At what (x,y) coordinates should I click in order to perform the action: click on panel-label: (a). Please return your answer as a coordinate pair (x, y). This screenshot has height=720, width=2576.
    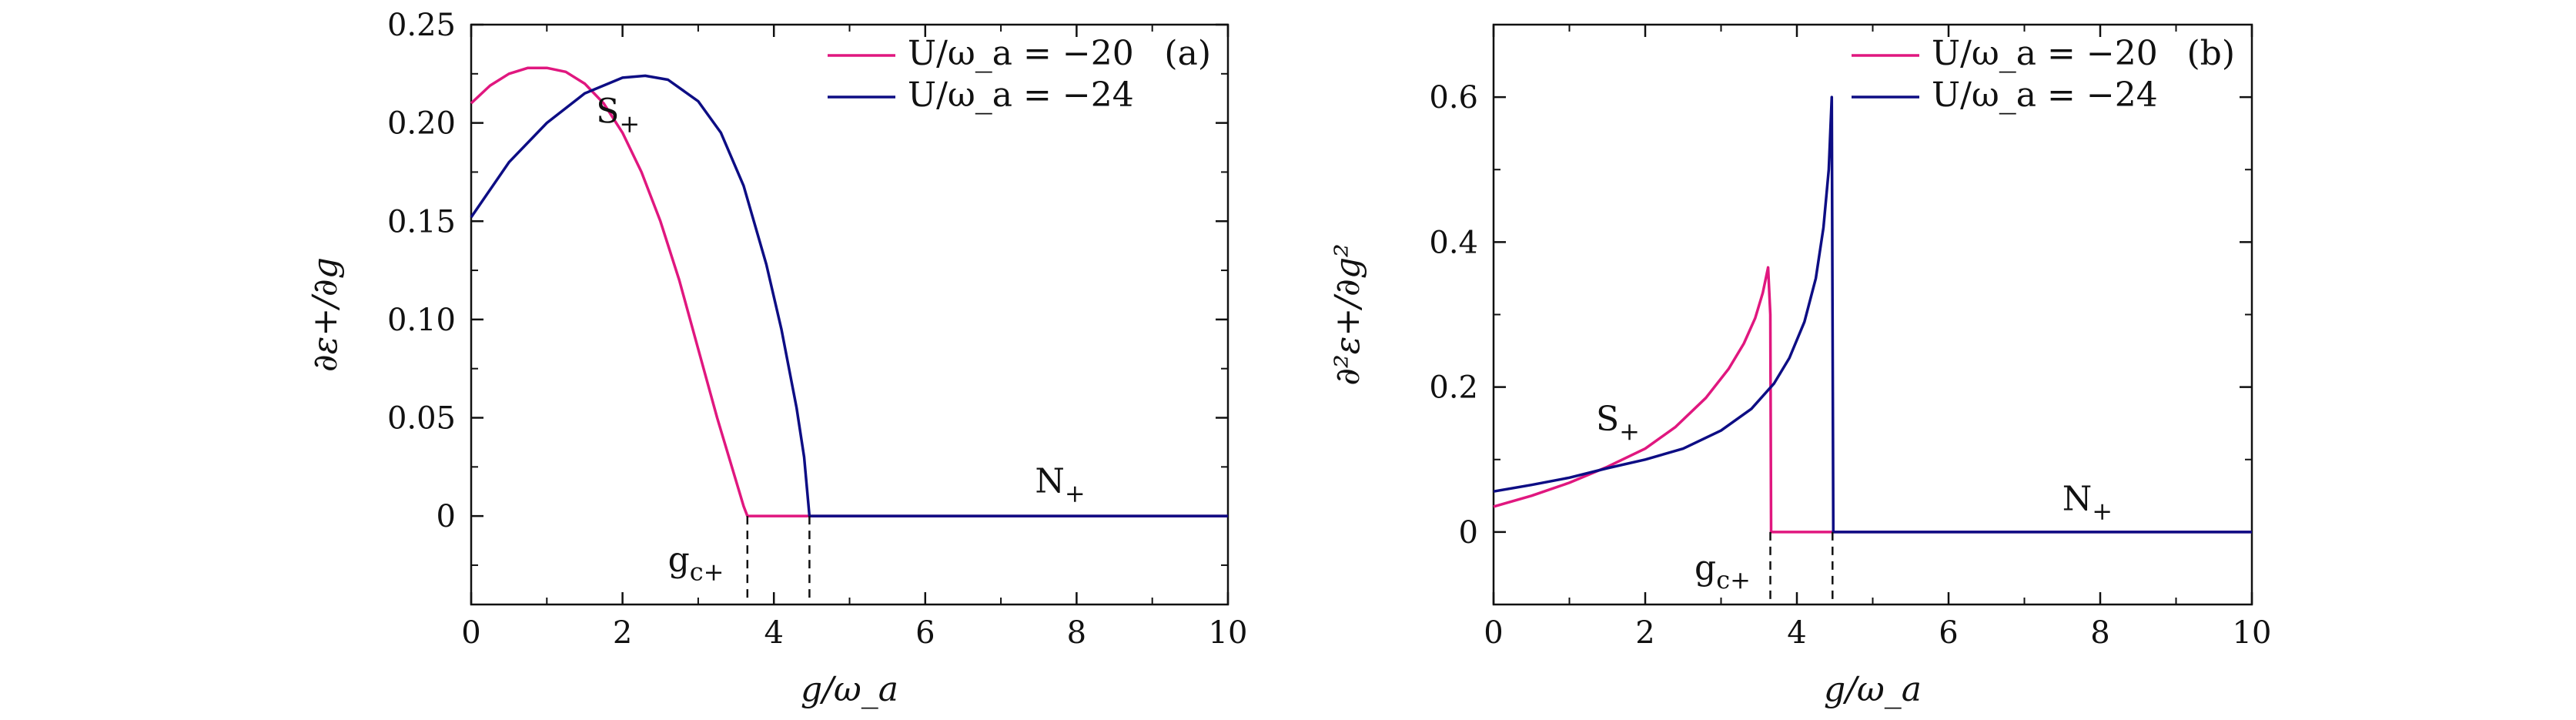
    Looking at the image, I should click on (1188, 53).